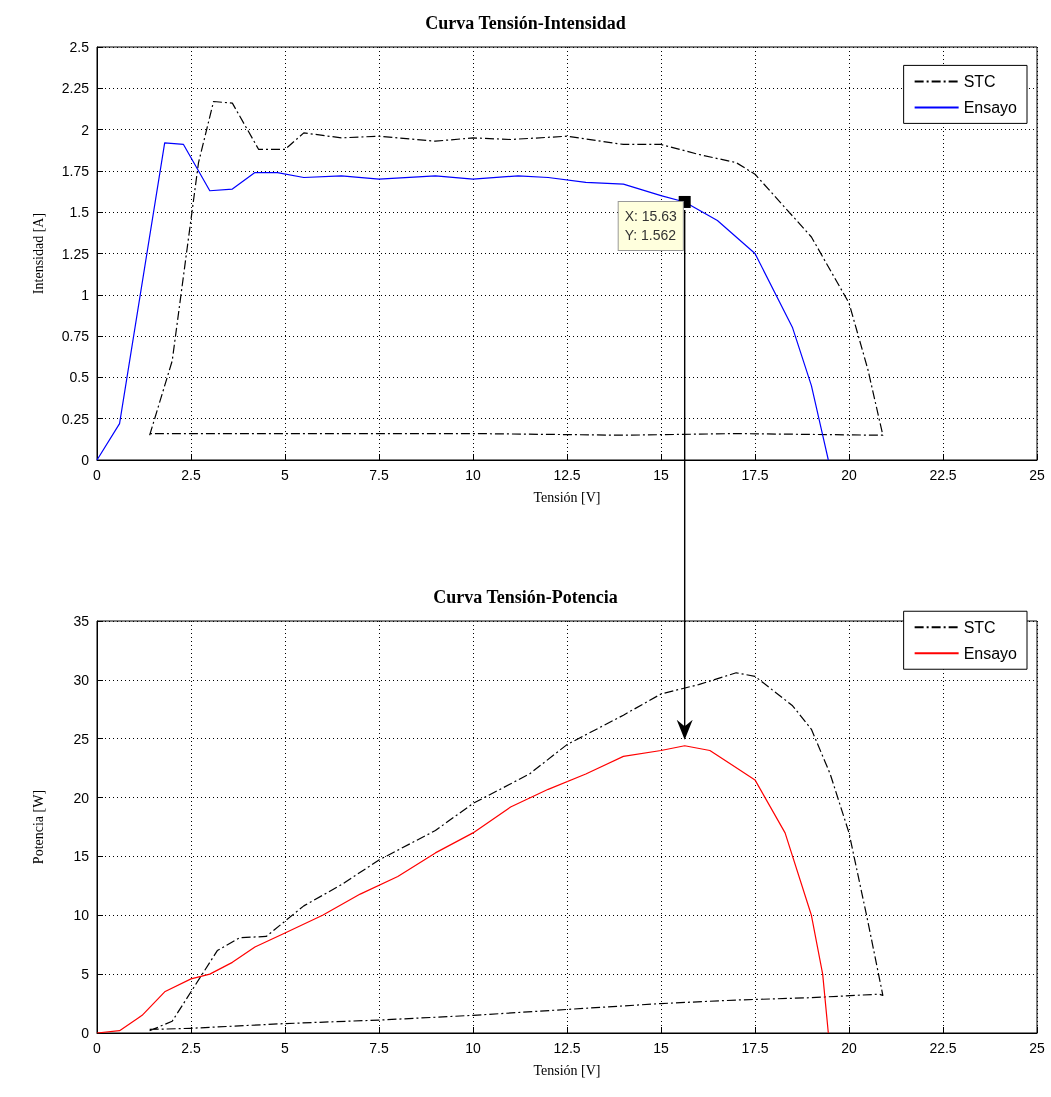 The width and height of the screenshot is (1051, 1097). I want to click on y-tick-label: 2.25, so click(75, 88).